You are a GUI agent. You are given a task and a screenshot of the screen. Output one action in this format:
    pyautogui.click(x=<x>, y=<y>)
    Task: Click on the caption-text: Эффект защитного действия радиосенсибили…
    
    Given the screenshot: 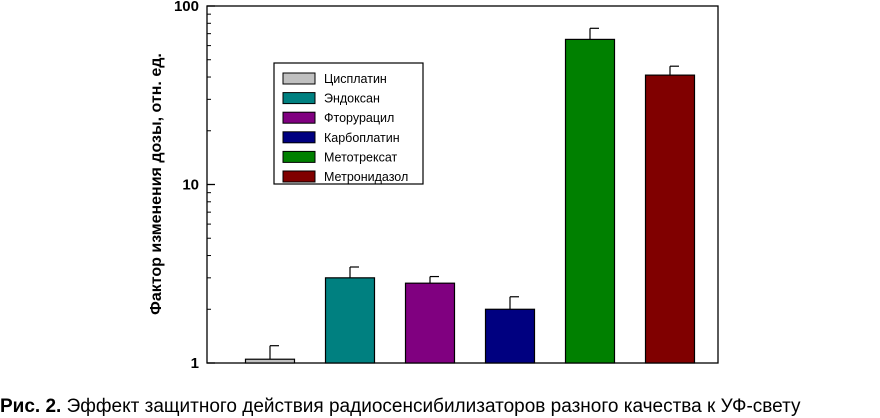 What is the action you would take?
    pyautogui.click(x=431, y=406)
    